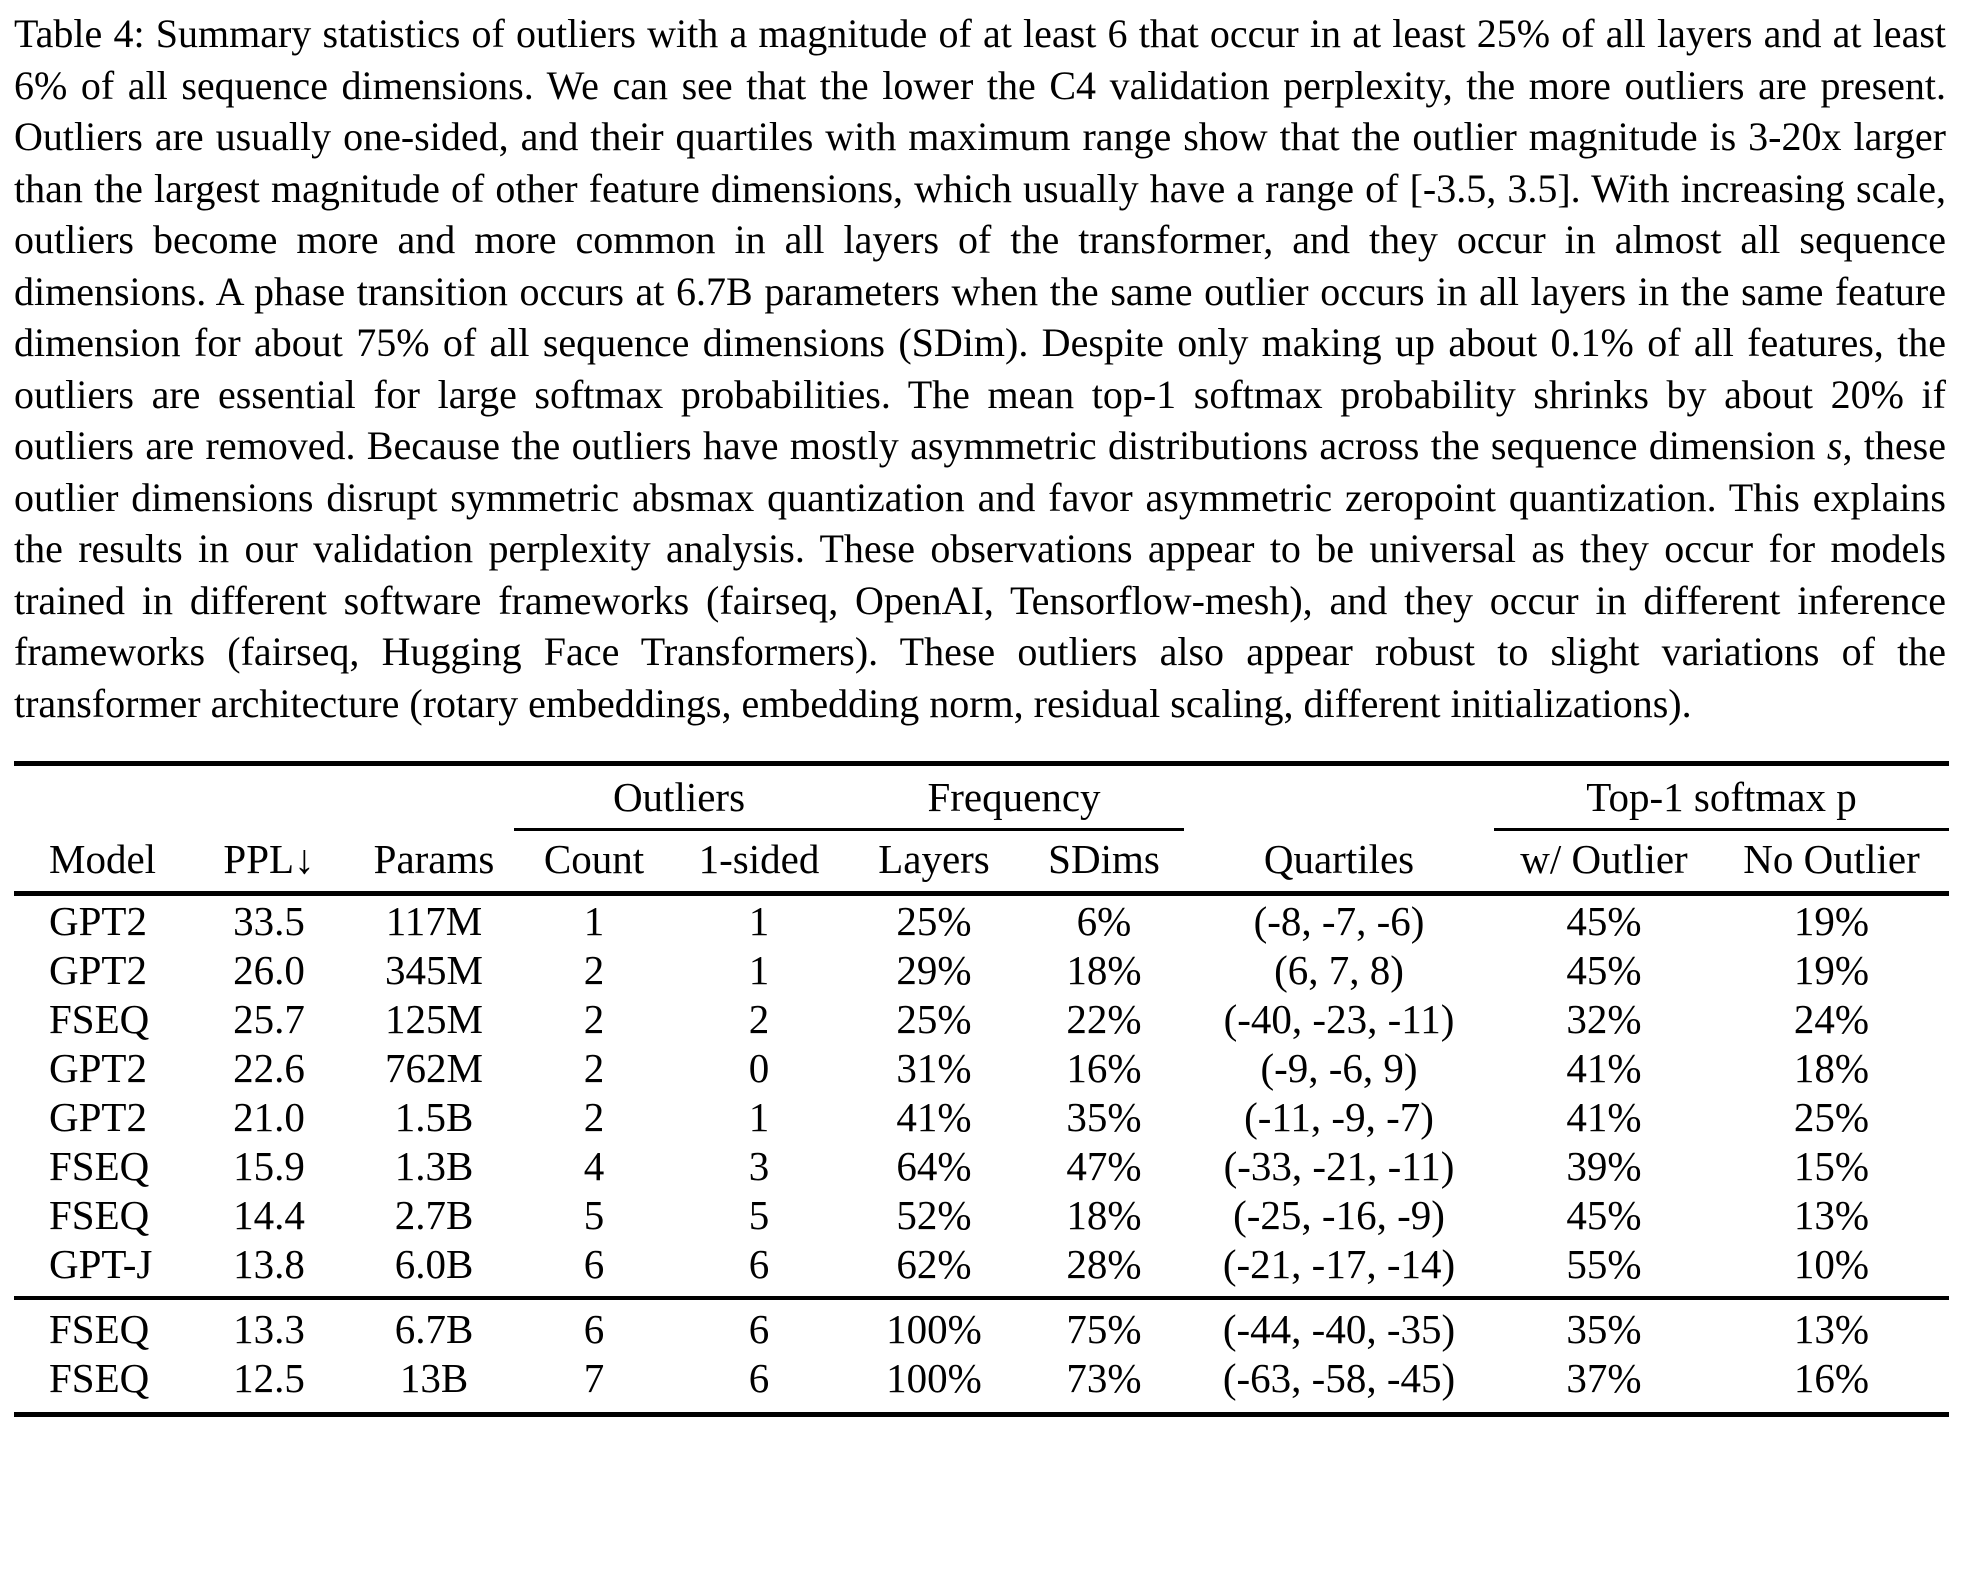 The height and width of the screenshot is (1576, 1968). What do you see at coordinates (594, 1377) in the screenshot?
I see `table-cell: 7` at bounding box center [594, 1377].